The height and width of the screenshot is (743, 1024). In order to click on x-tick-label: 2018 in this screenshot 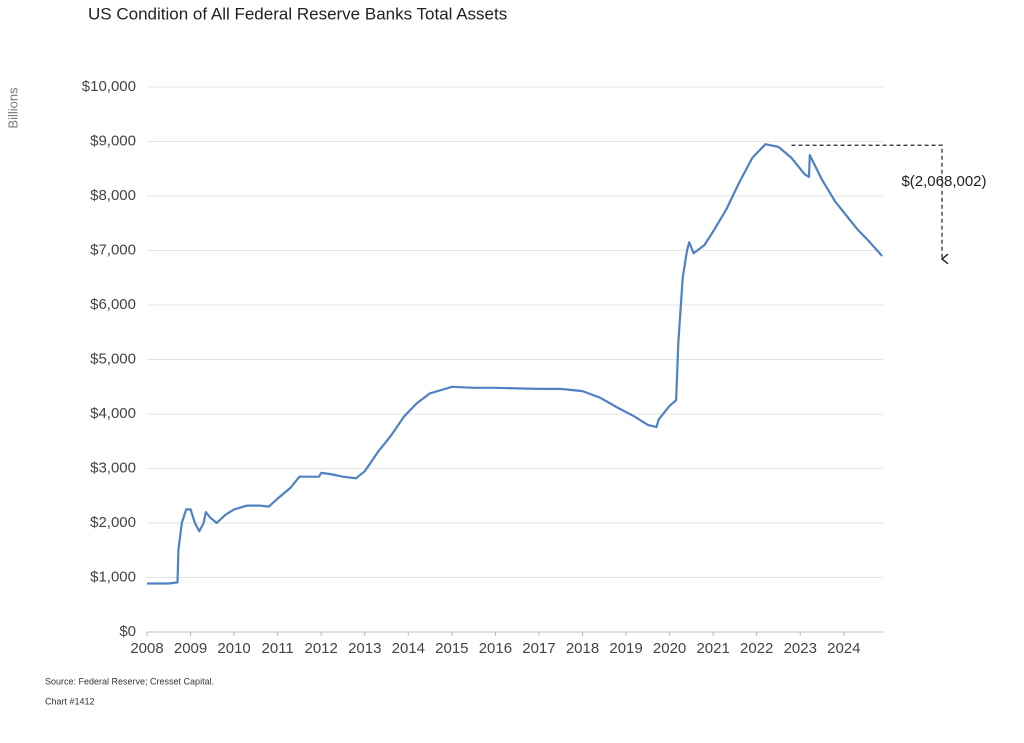, I will do `click(582, 648)`.